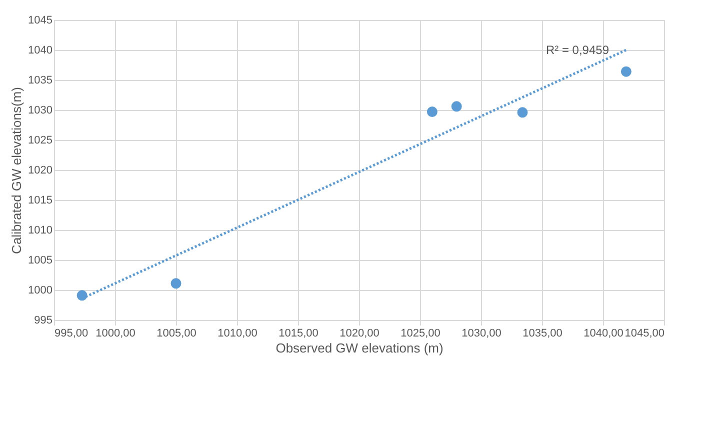  I want to click on x-tick-label: 995,00, so click(71, 334).